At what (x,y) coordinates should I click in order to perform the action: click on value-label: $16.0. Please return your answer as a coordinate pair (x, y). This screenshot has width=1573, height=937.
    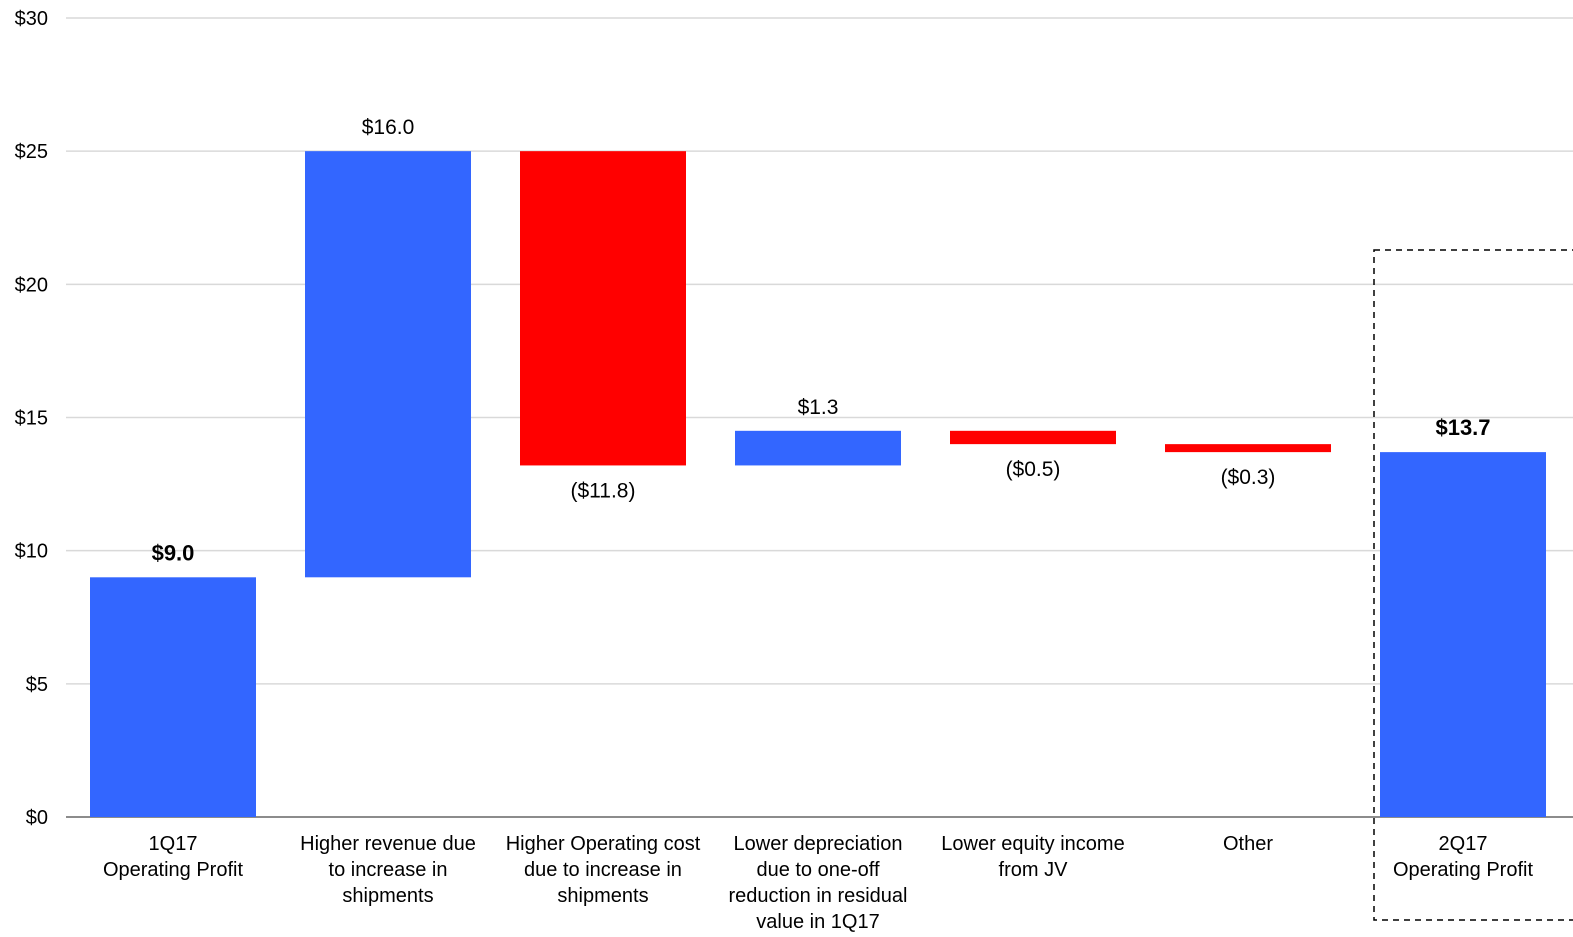
    Looking at the image, I should click on (388, 127).